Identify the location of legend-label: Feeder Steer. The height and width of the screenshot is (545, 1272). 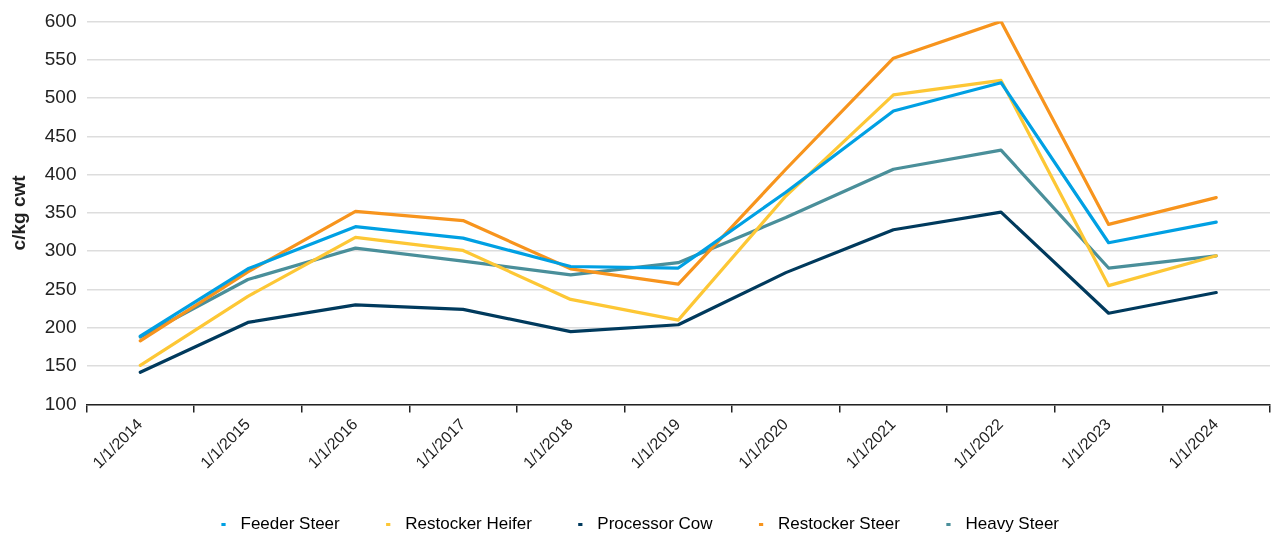
(290, 524).